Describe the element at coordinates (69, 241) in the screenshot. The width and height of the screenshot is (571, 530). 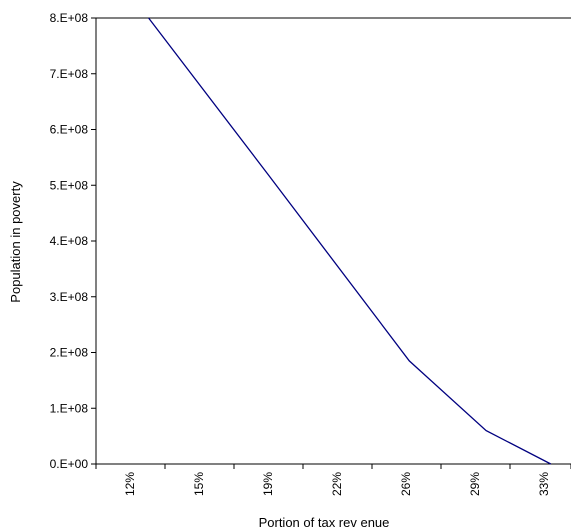
I see `y-tick-label: 4.E+08` at that location.